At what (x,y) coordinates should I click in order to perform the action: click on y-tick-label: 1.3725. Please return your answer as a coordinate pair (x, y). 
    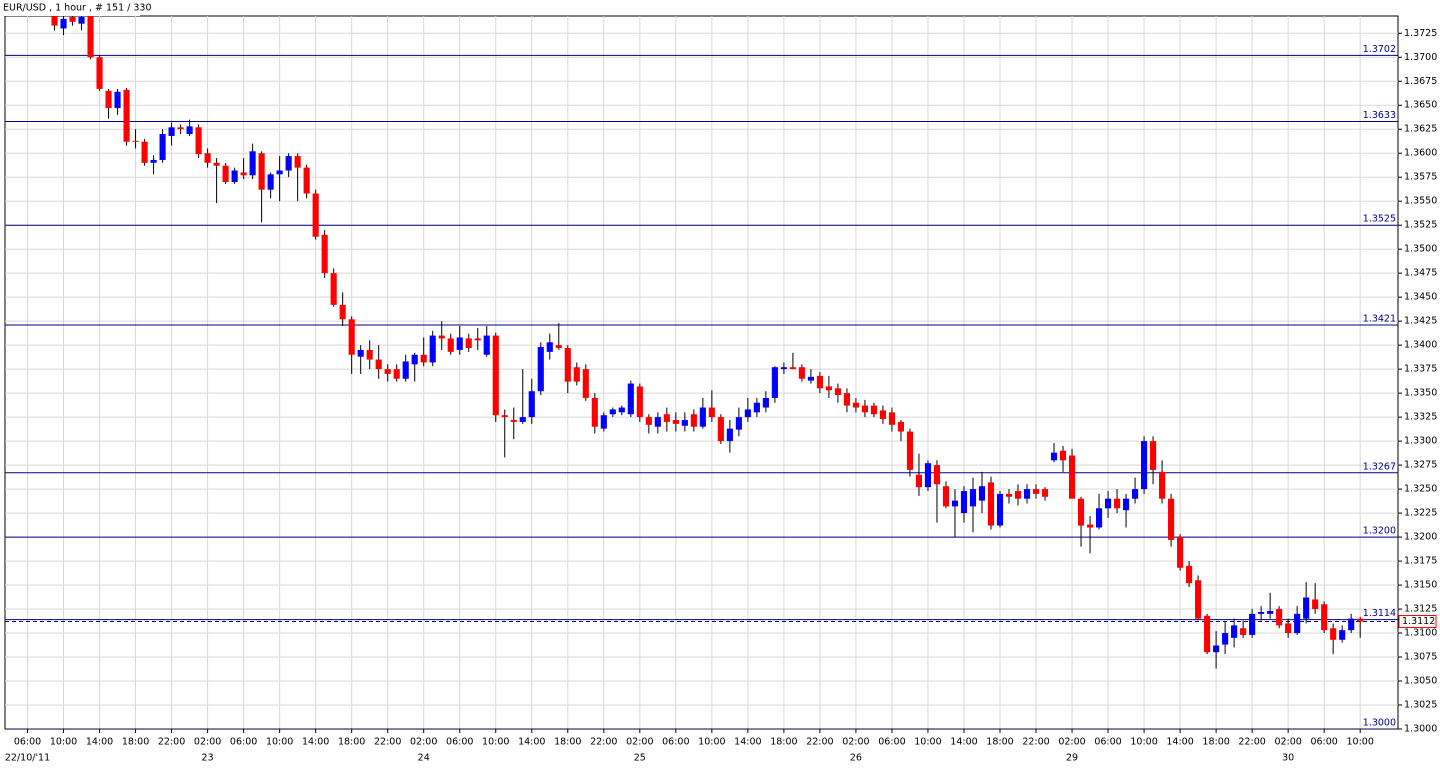
    Looking at the image, I should click on (1420, 33).